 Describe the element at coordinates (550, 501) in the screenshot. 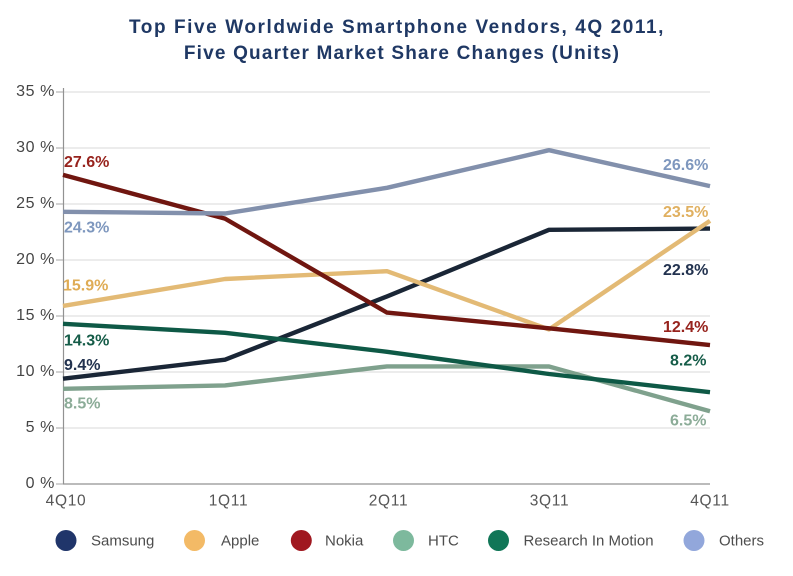

I see `svg-text: 3Q11` at that location.